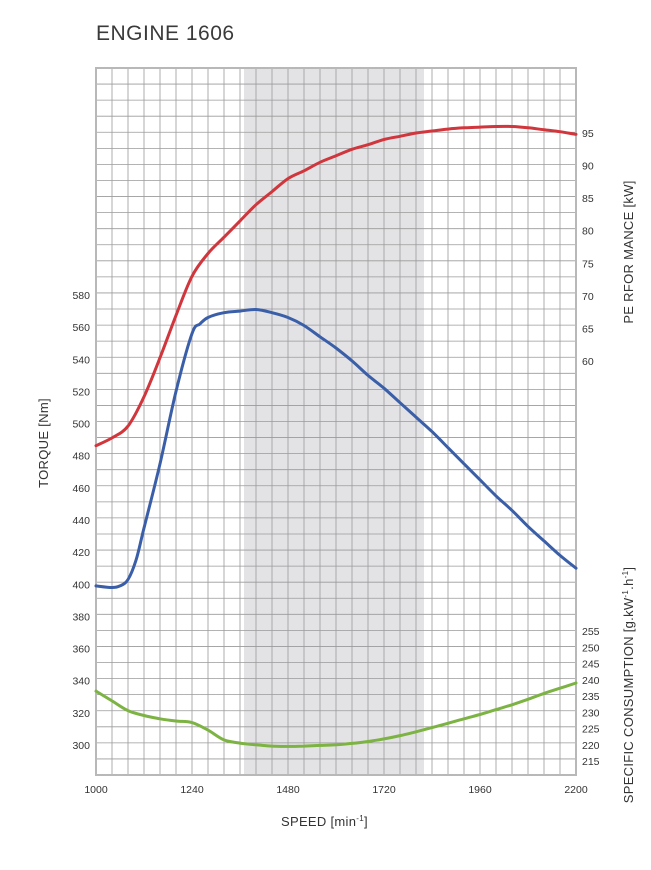 The width and height of the screenshot is (651, 870). What do you see at coordinates (591, 632) in the screenshot?
I see `consumption-tick-label: 255` at bounding box center [591, 632].